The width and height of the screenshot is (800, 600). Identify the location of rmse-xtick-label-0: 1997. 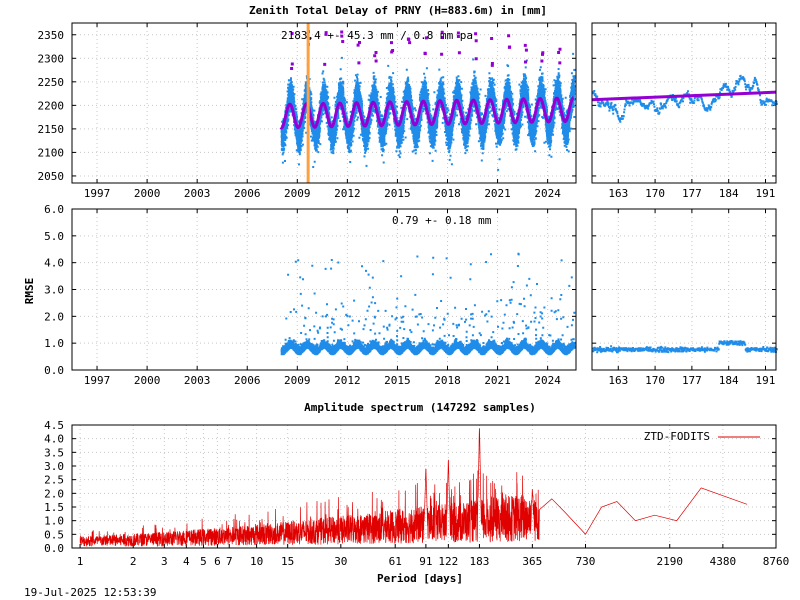
(97, 380).